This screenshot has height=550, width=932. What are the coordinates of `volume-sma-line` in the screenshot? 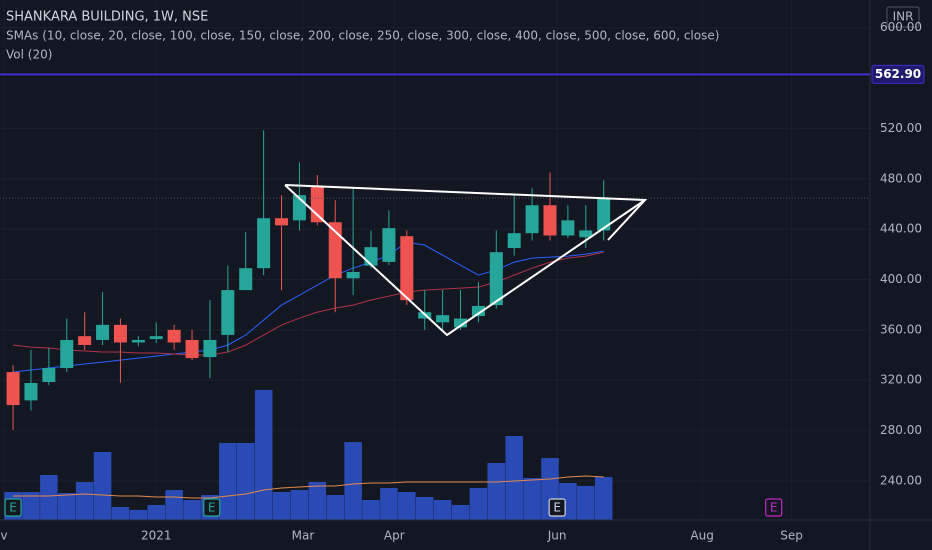 It's located at (308, 487).